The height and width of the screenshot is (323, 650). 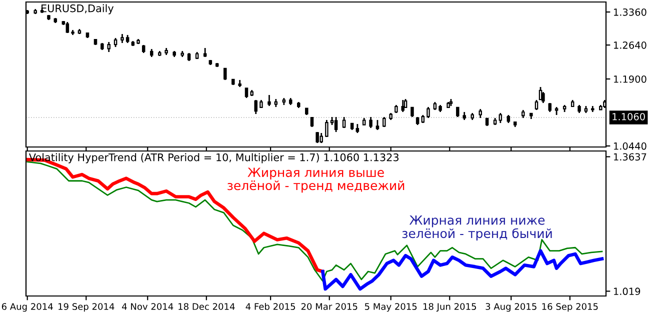 I want to click on y-tick-label: 1.3360, so click(x=630, y=12).